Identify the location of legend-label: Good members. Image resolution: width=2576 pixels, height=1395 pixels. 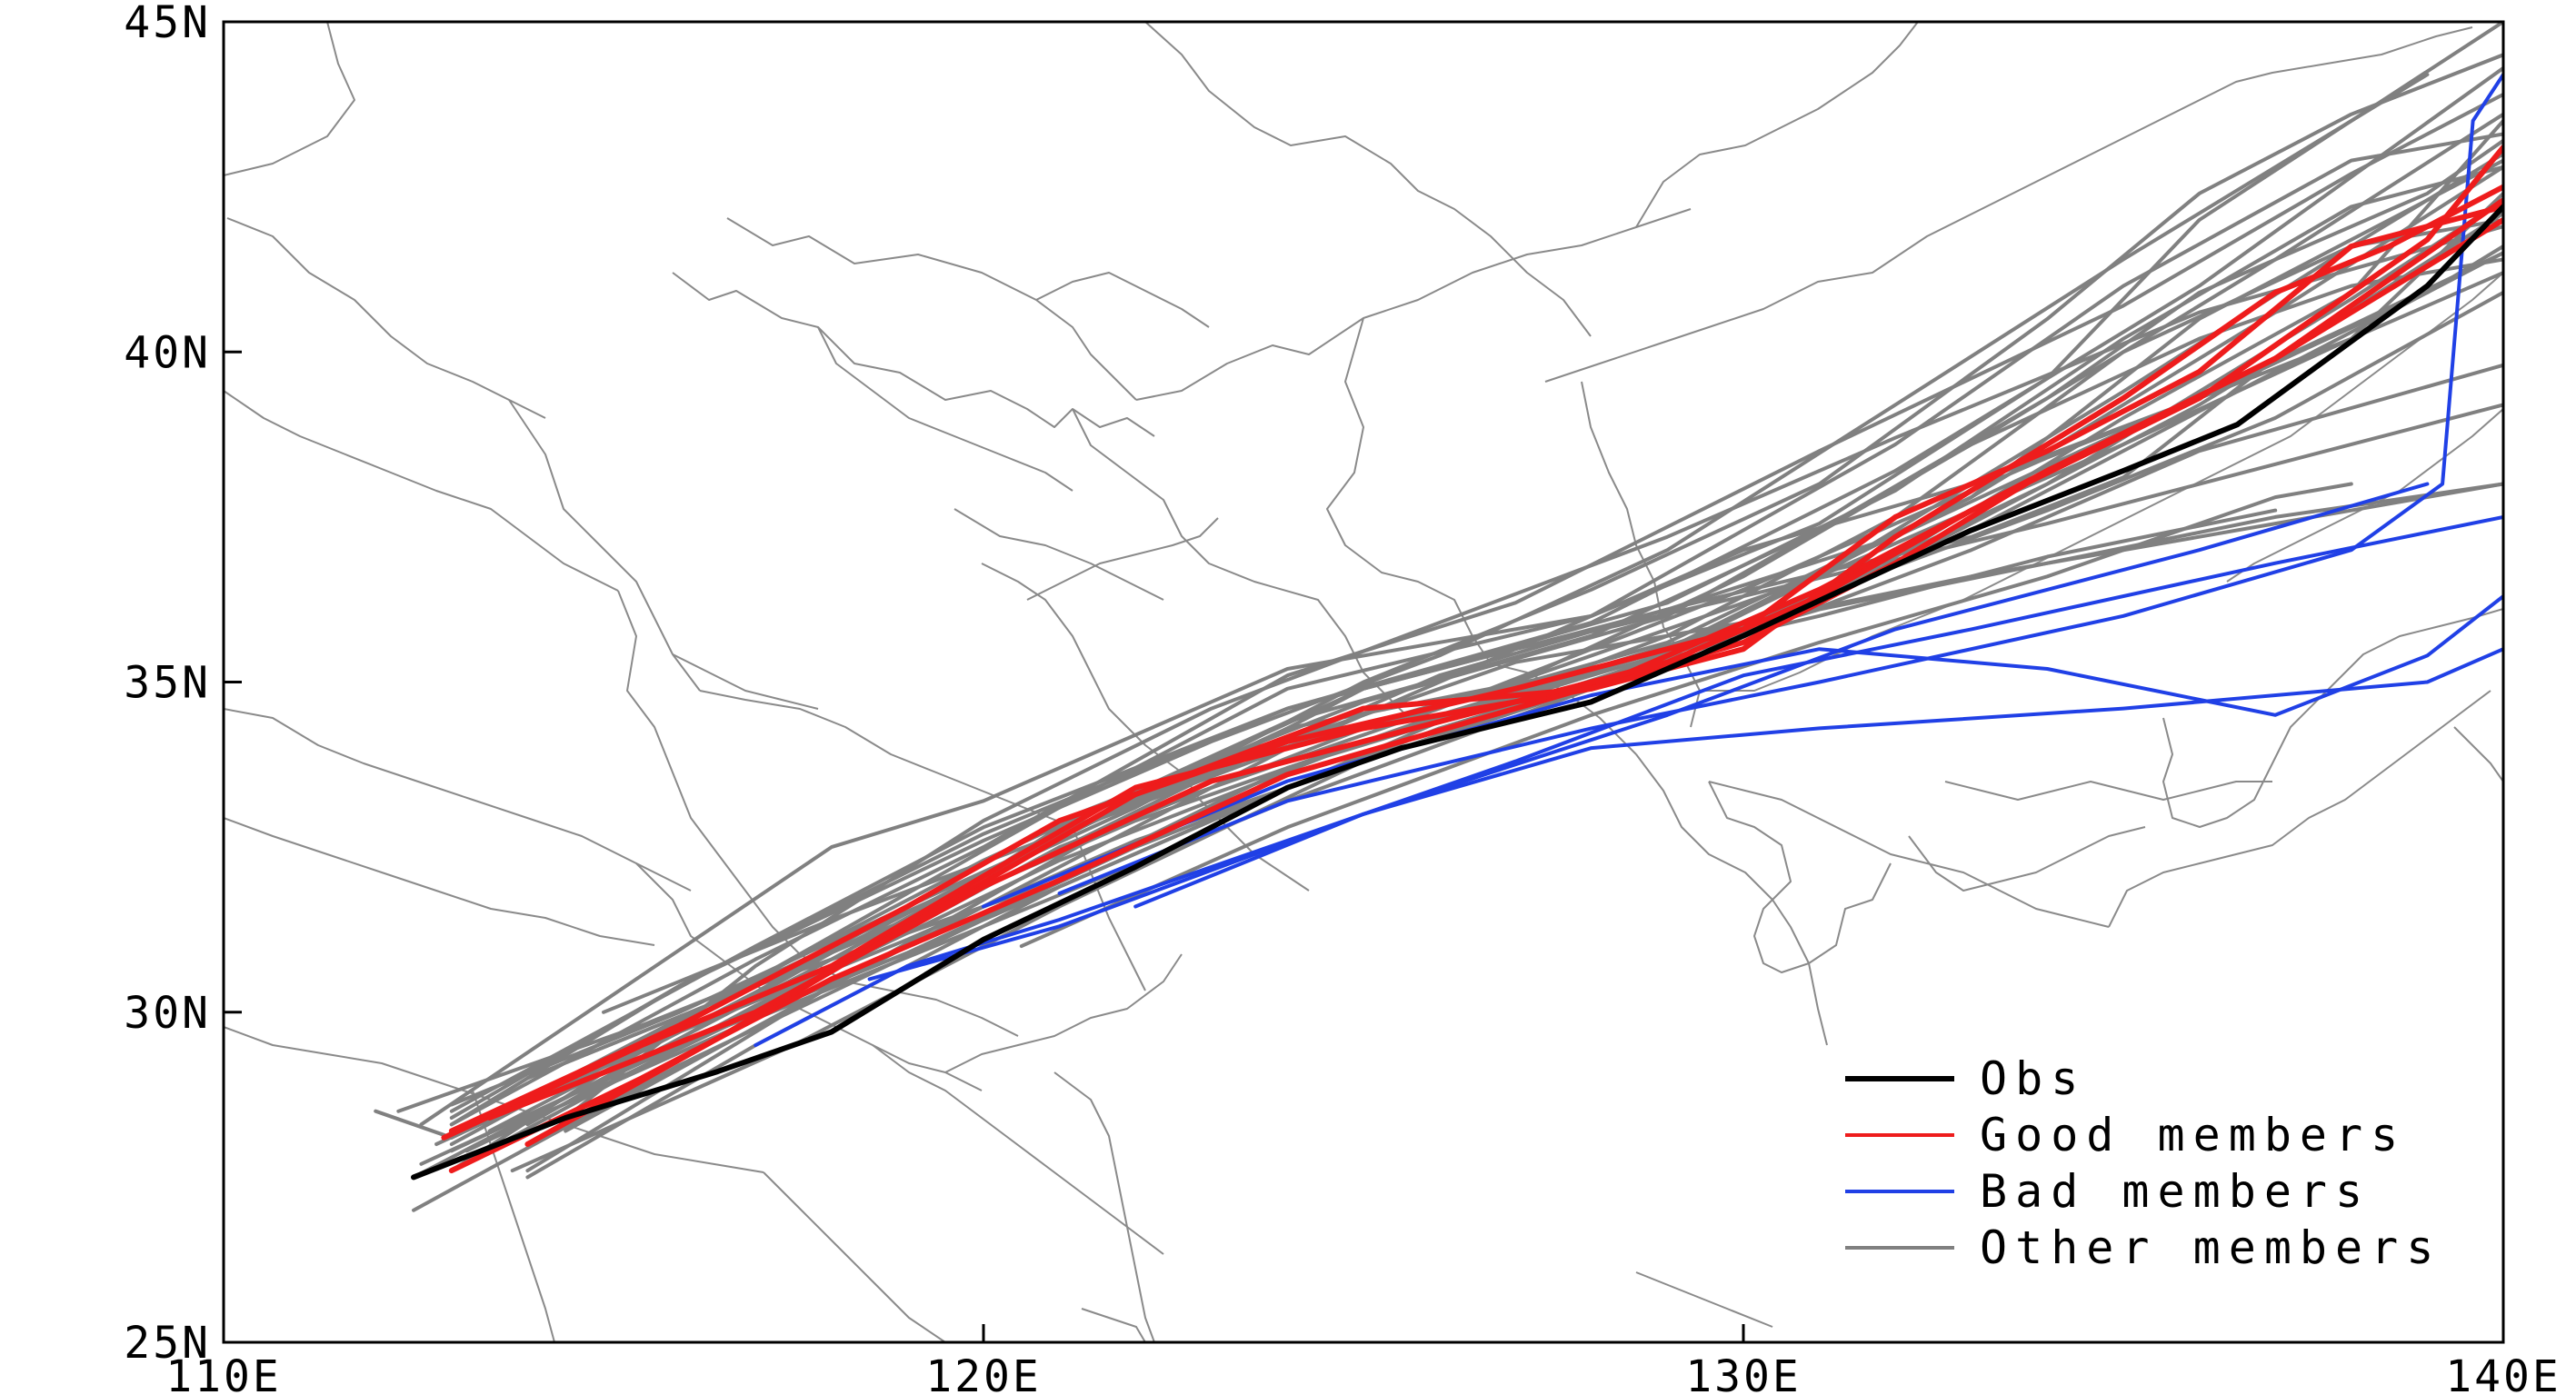
(2193, 1135).